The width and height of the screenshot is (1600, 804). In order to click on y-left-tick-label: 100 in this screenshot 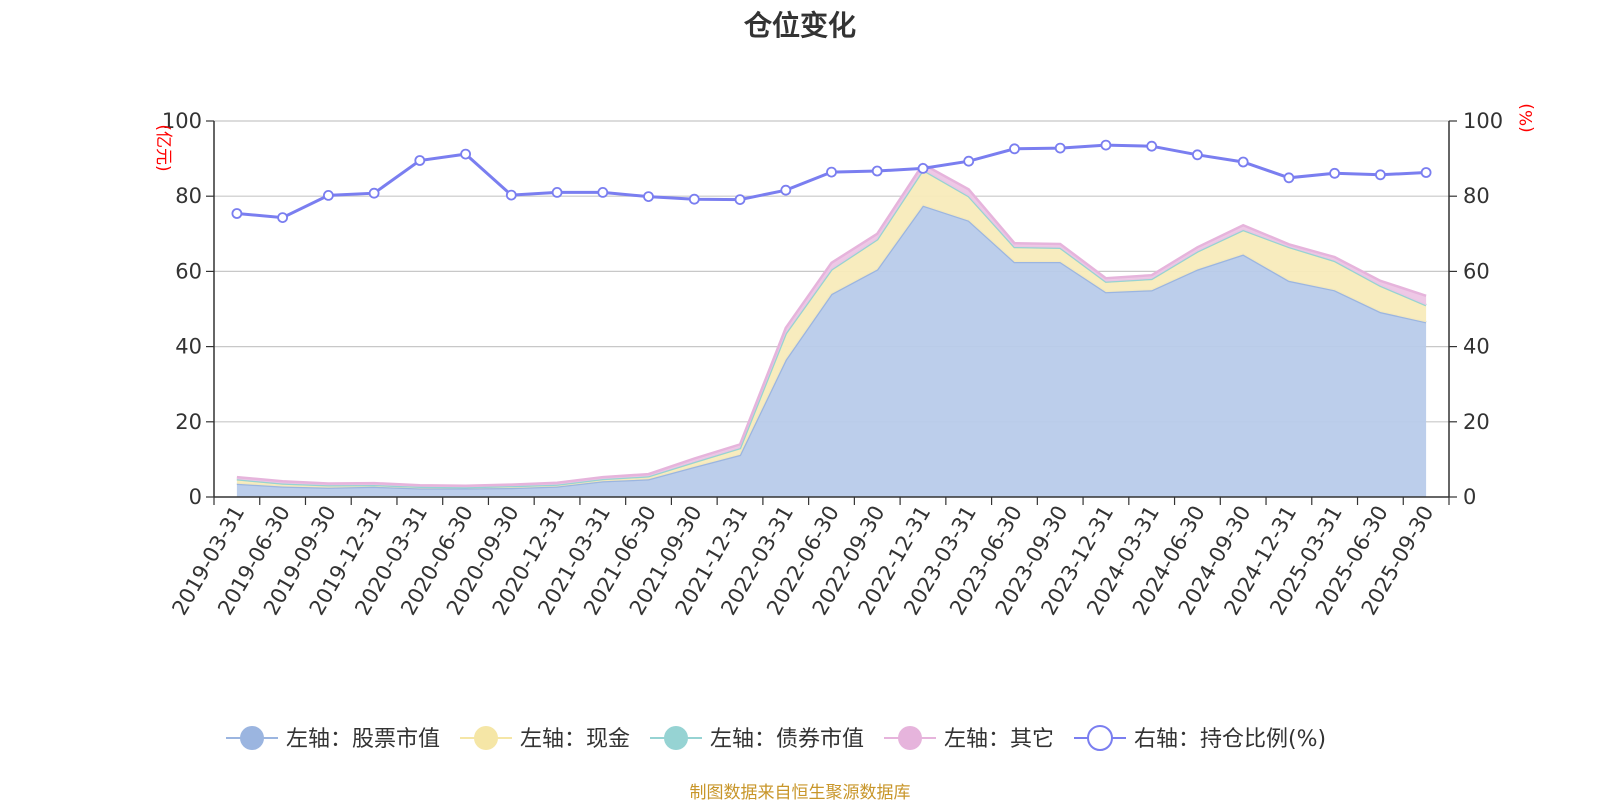, I will do `click(182, 121)`.